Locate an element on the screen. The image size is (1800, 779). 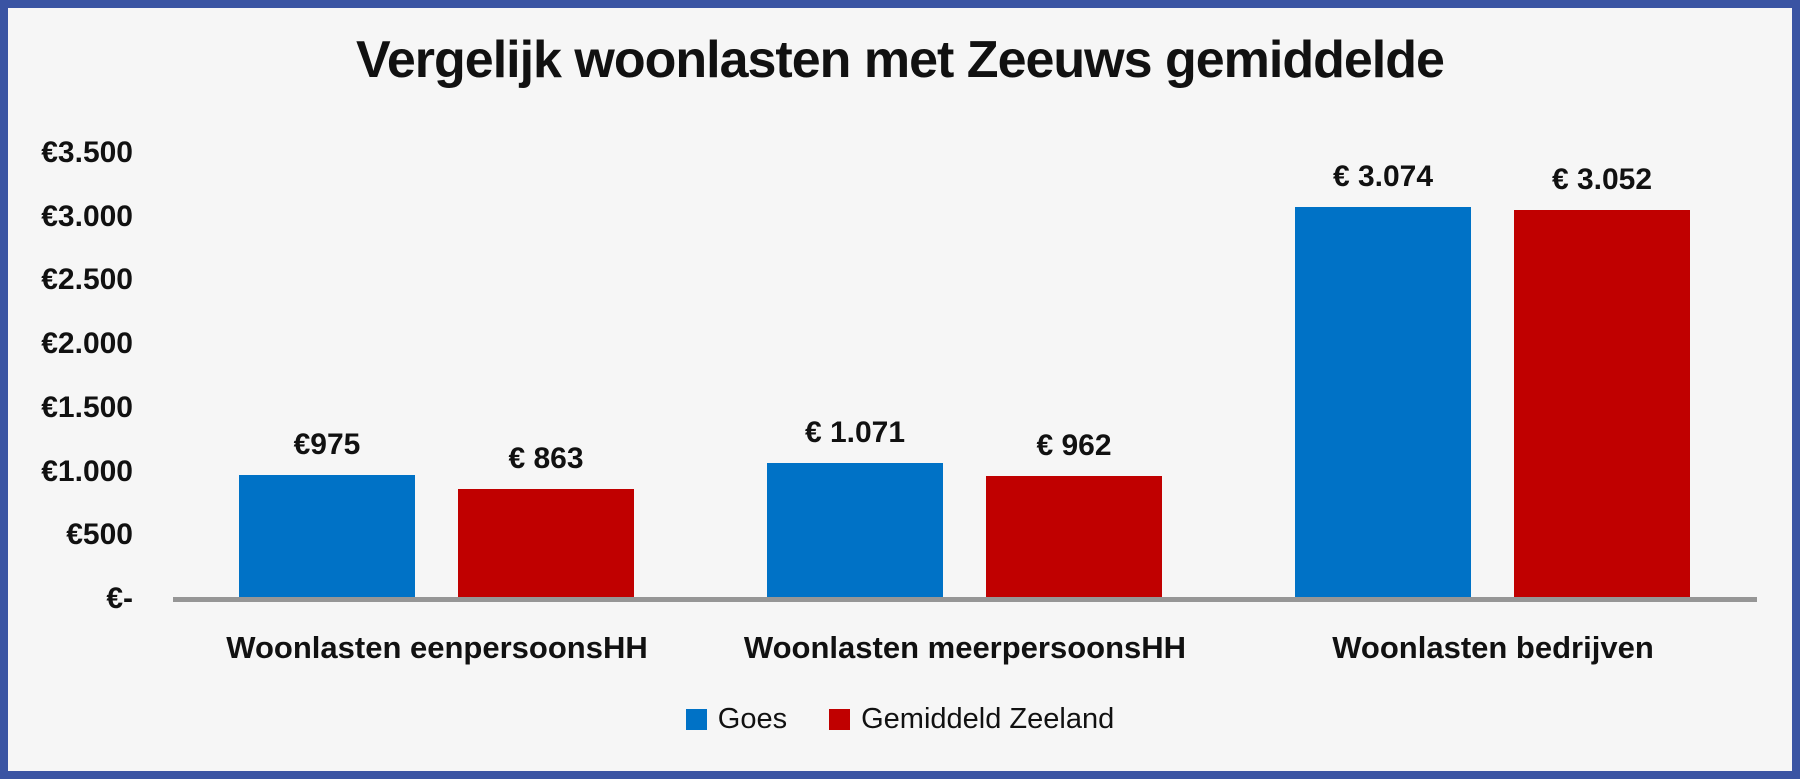
value-label-gemiddeld-zeeland-1: € 962 is located at coordinates (1074, 445).